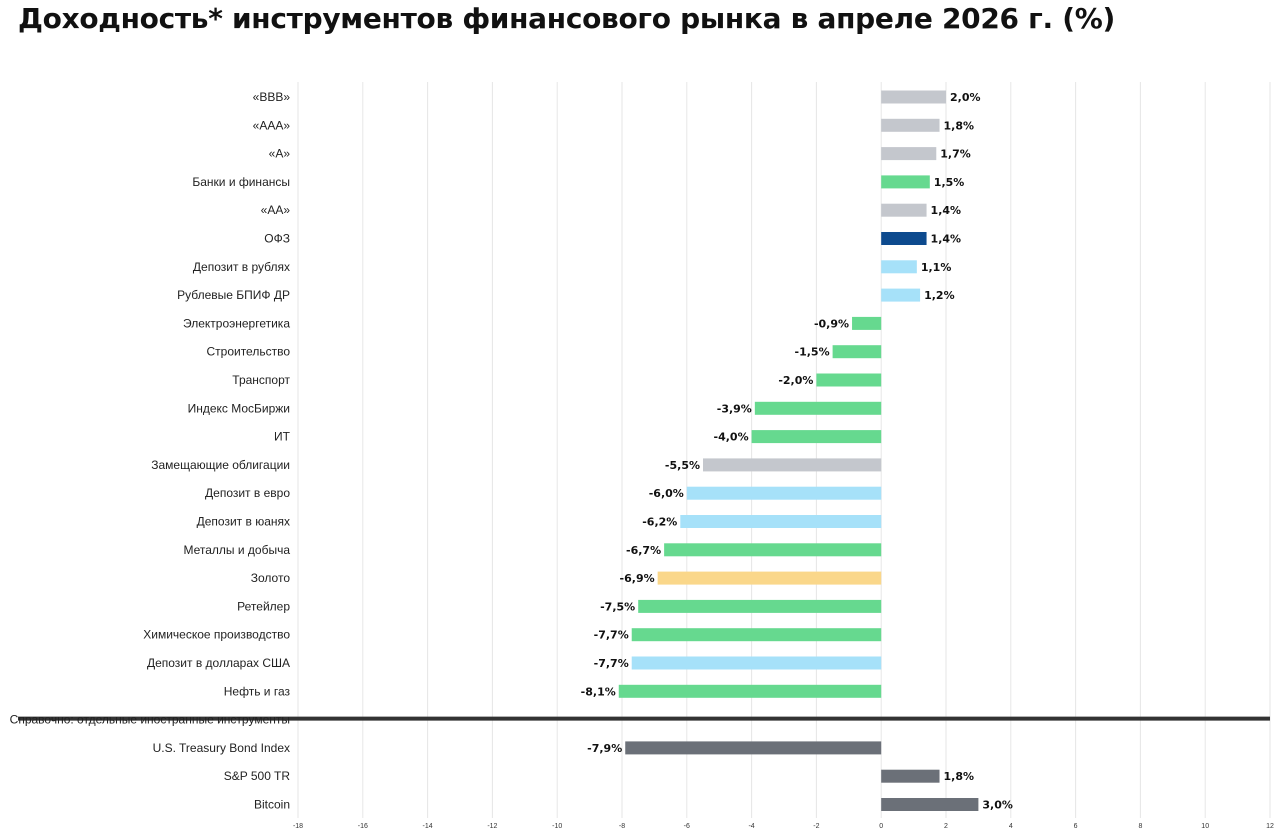 This screenshot has height=834, width=1280. What do you see at coordinates (248, 352) in the screenshot?
I see `category-label: Строительство` at bounding box center [248, 352].